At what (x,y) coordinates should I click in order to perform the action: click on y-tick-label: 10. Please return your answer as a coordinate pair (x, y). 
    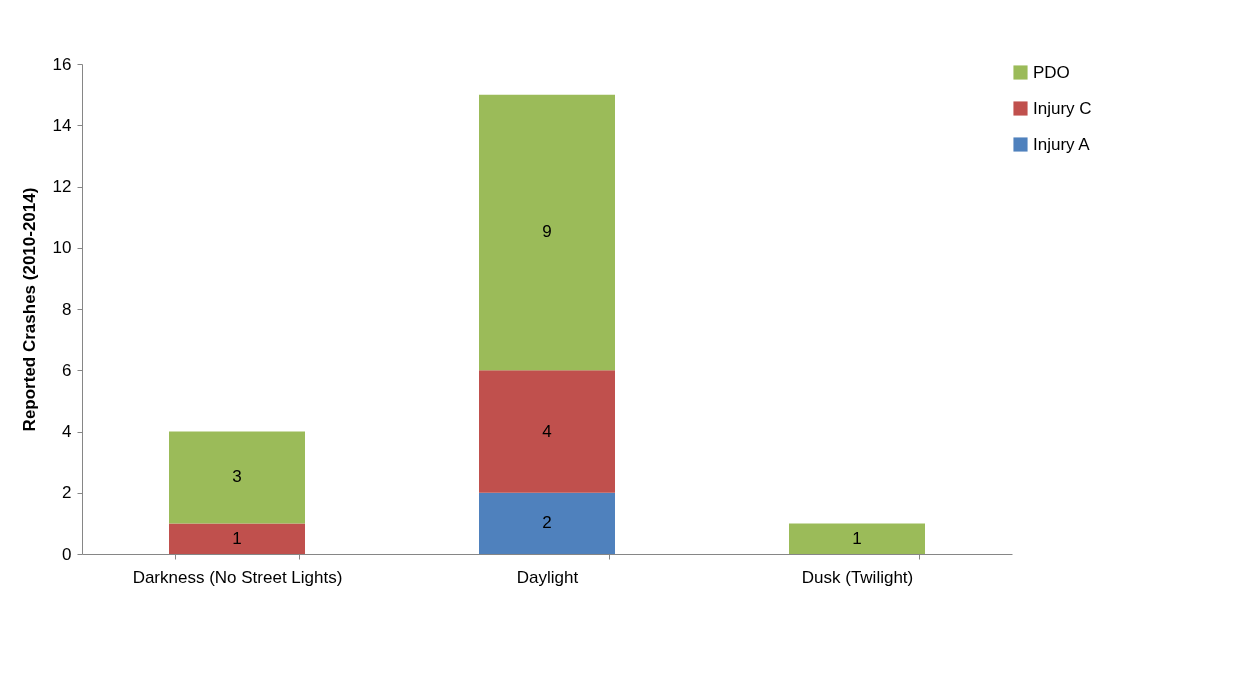
    Looking at the image, I should click on (62, 248).